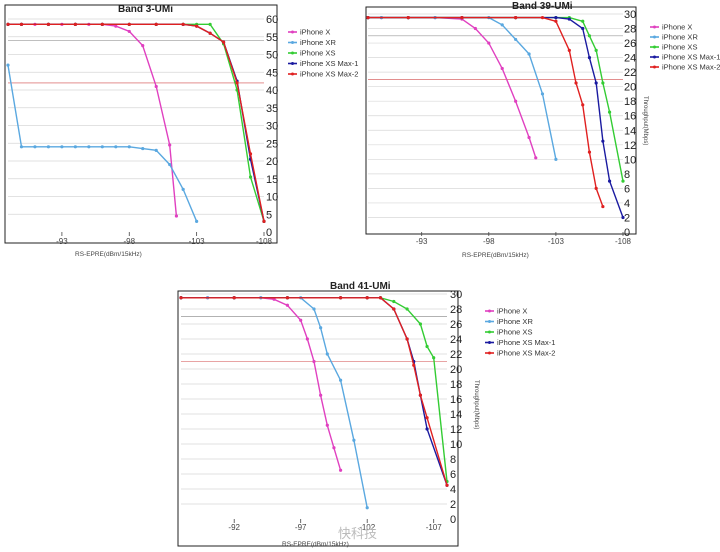 The image size is (720, 552). I want to click on x-tick-label: -103, so click(197, 241).